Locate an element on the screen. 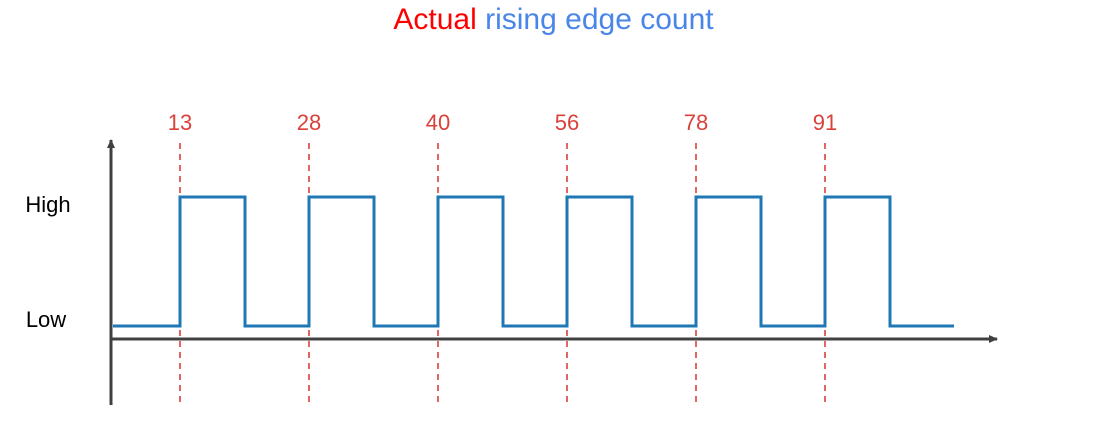  title-rising-edge-count: rising edge count is located at coordinates (599, 19).